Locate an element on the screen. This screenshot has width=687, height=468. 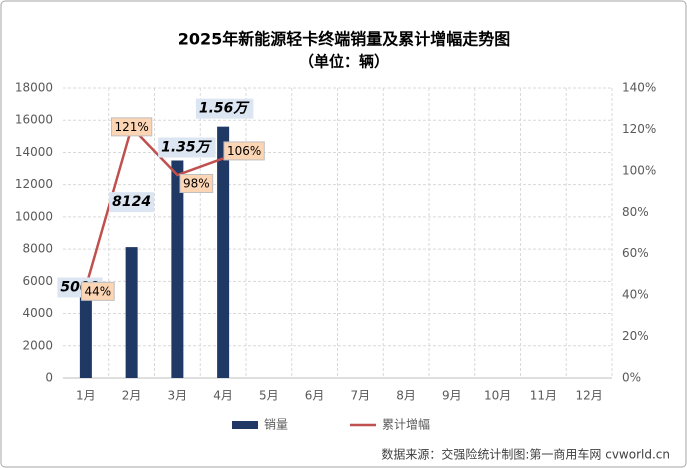
y-tick-label: 6000 is located at coordinates (37, 281).